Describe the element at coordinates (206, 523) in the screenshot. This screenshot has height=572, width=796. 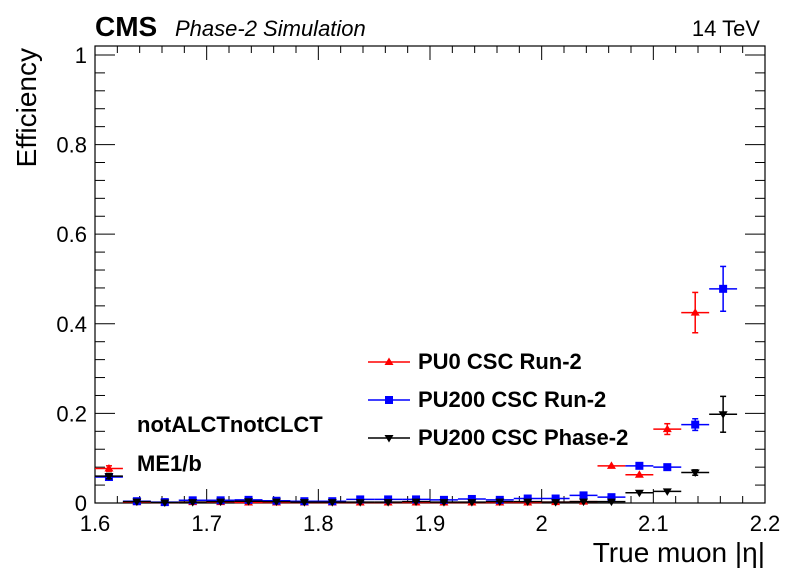
I see `x-tick-label: 1.7` at that location.